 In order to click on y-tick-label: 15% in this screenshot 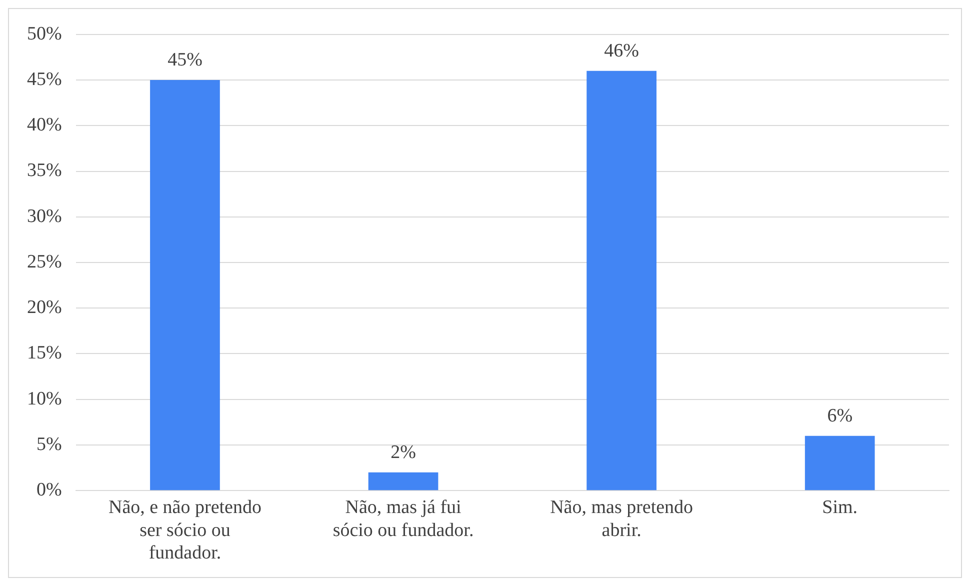, I will do `click(44, 353)`.